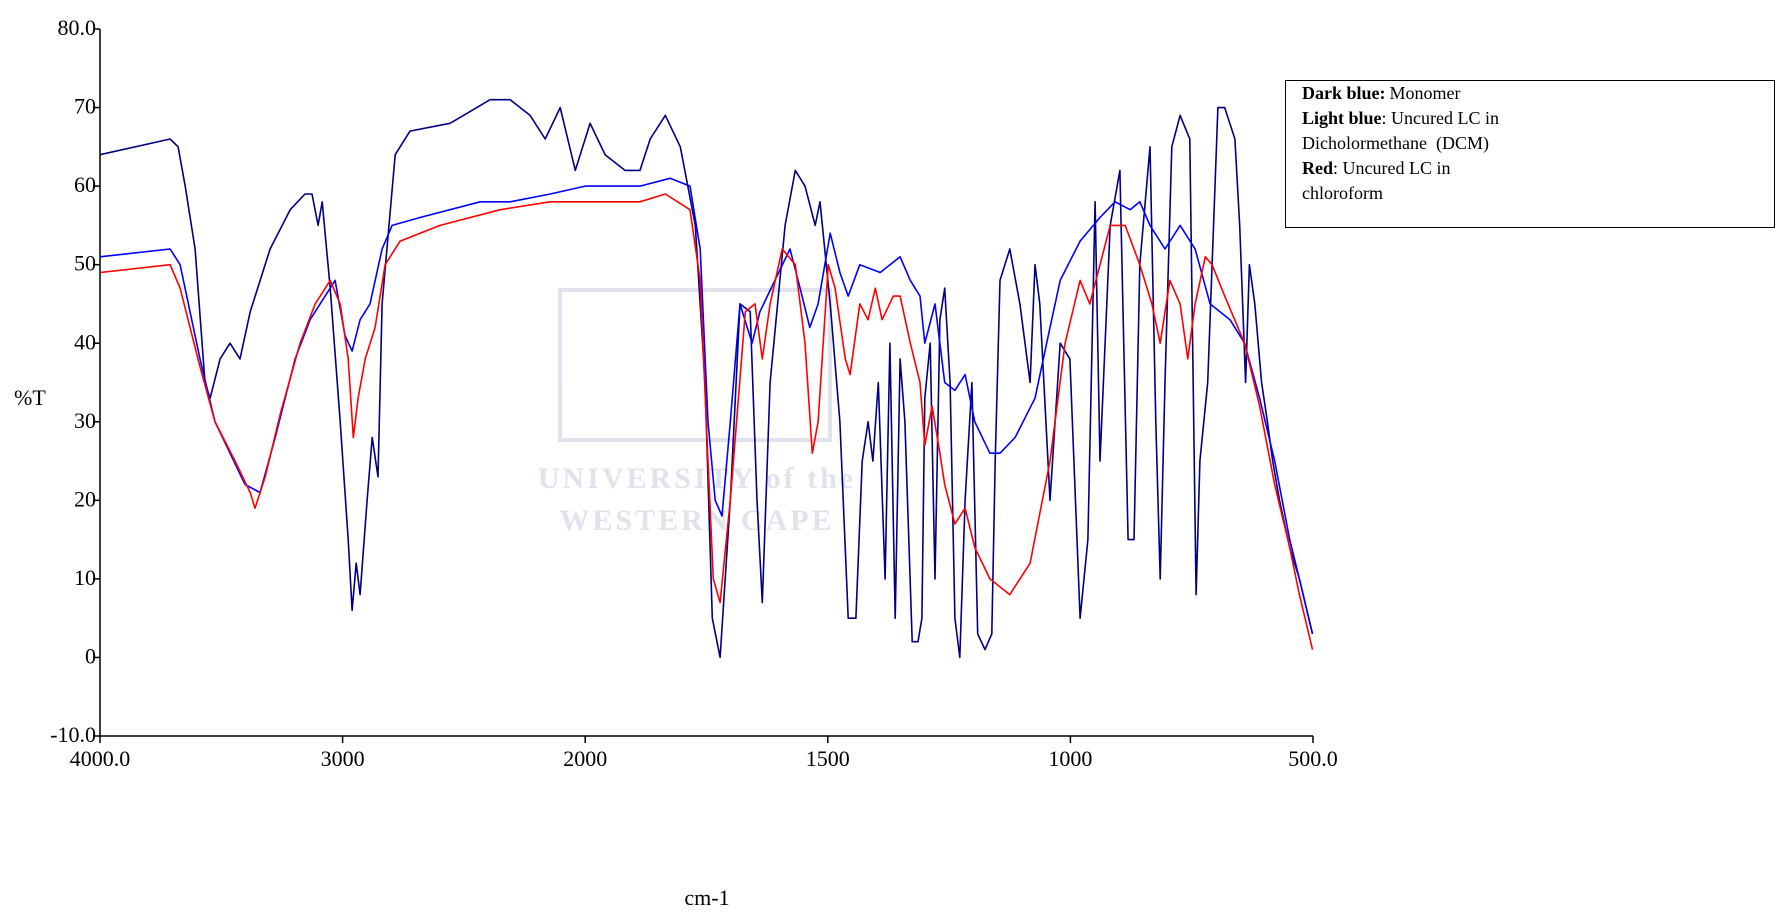 The height and width of the screenshot is (916, 1776). I want to click on legend-label: : Uncured LC in Dicholormethane (DCM), so click(1403, 130).